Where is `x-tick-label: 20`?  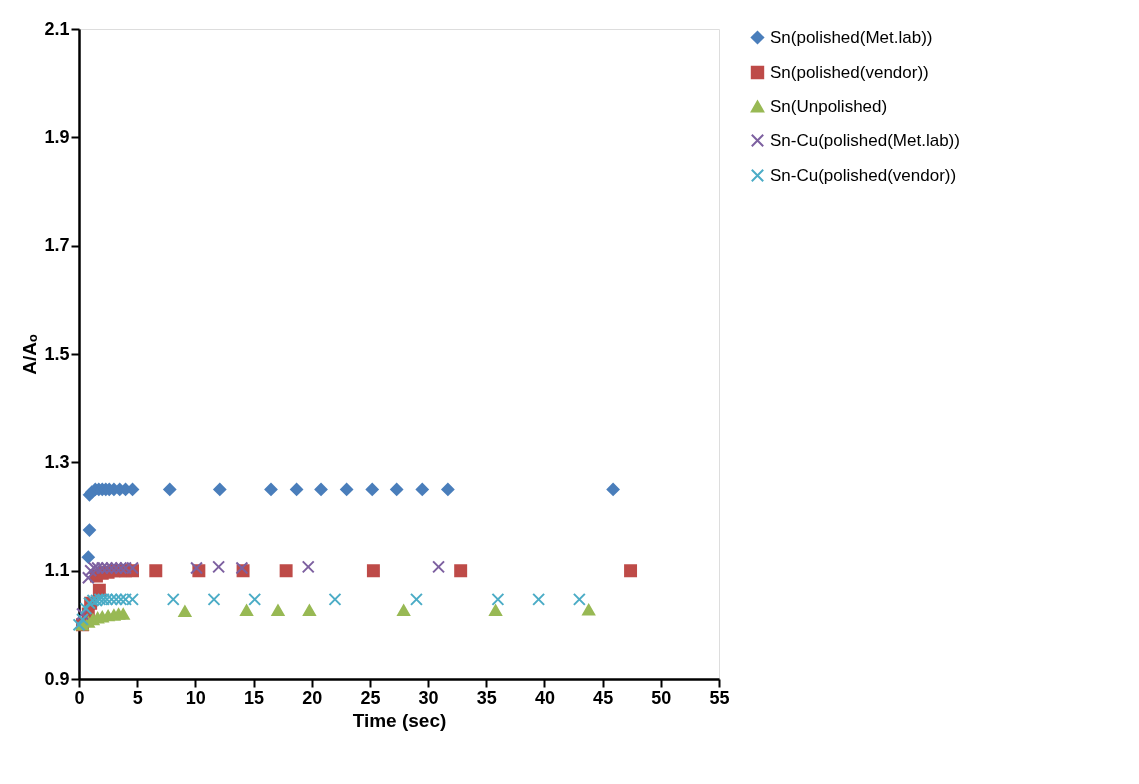
x-tick-label: 20 is located at coordinates (312, 697).